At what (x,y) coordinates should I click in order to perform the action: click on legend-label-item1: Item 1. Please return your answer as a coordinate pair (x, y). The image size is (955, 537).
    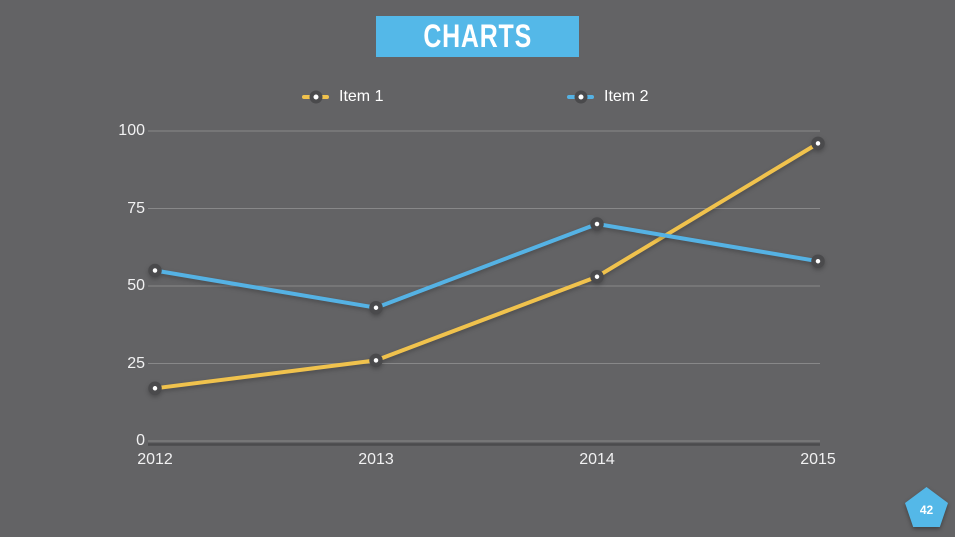
    Looking at the image, I should click on (361, 96).